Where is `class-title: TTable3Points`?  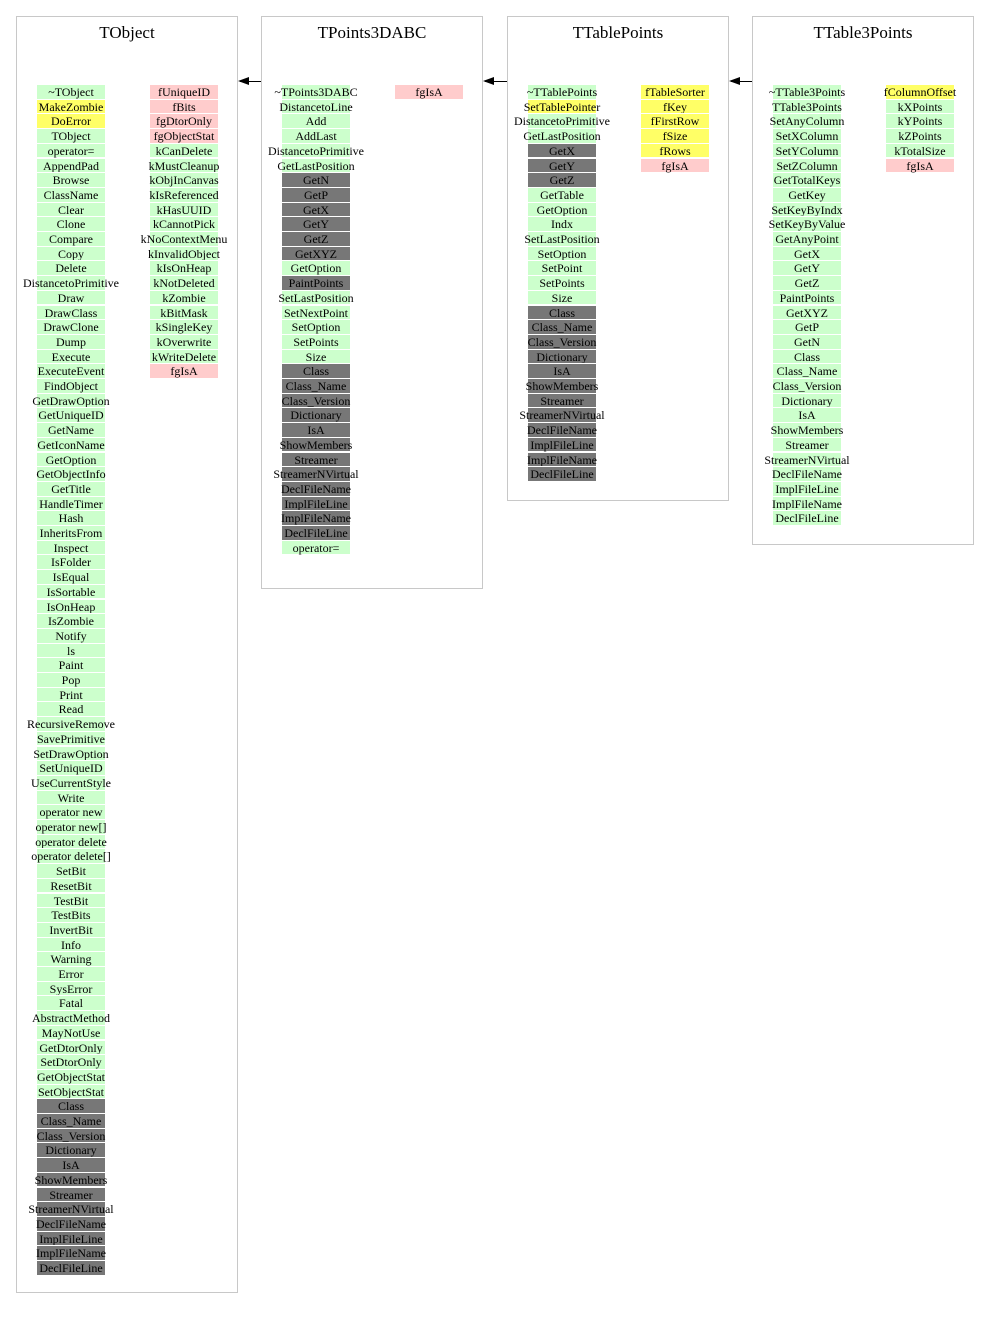
class-title: TTable3Points is located at coordinates (863, 32).